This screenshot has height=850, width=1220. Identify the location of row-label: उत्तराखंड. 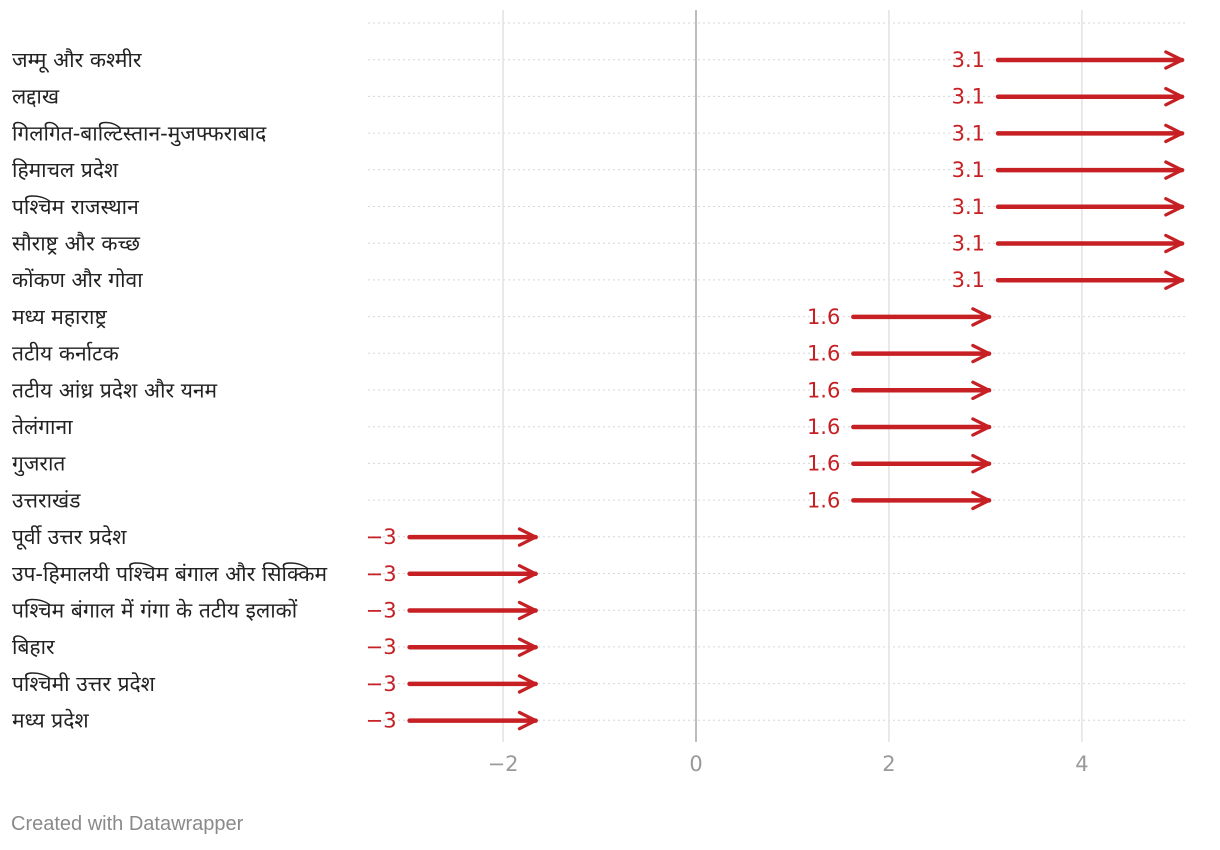
(46, 500).